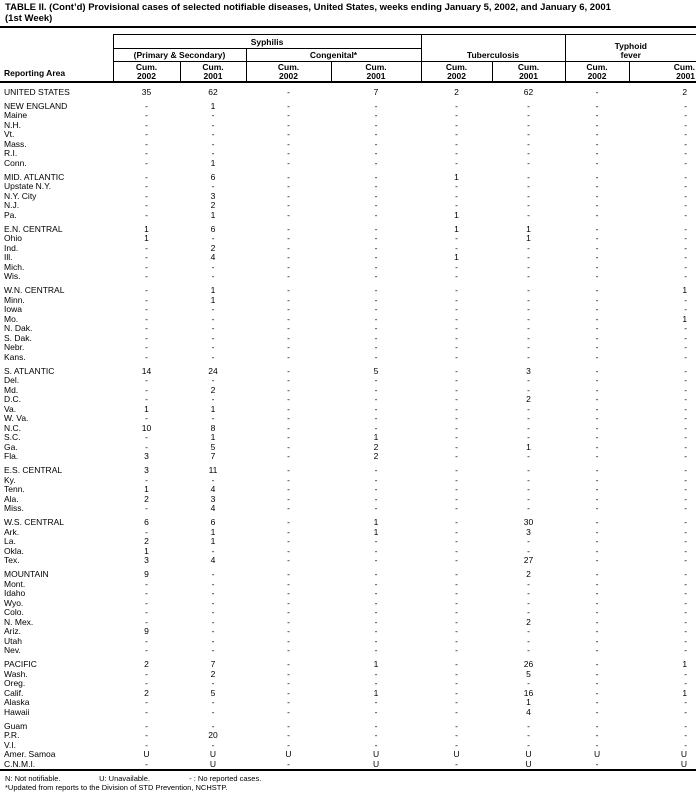 The image size is (696, 792). What do you see at coordinates (18, 337) in the screenshot?
I see `row-label: S. Dak.` at bounding box center [18, 337].